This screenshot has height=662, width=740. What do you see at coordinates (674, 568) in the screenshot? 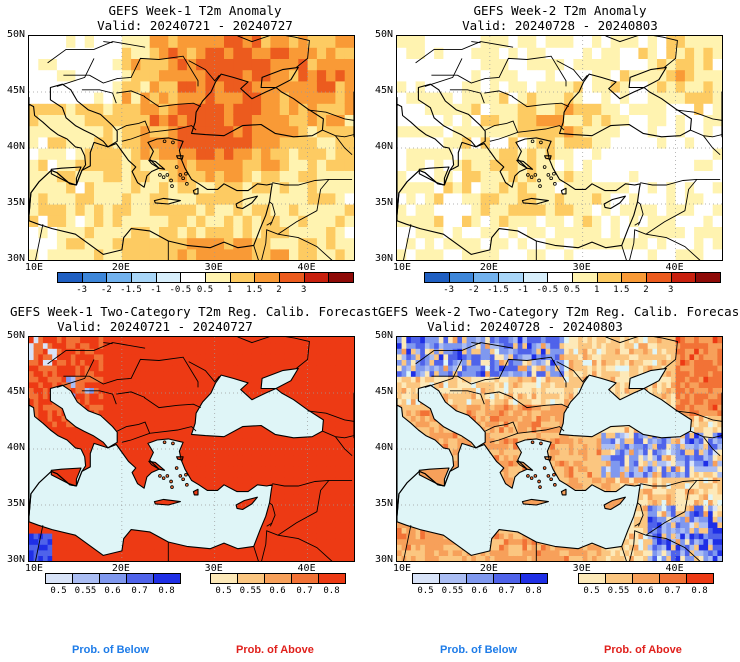
I see `lon-tick-label: 40E` at bounding box center [674, 568].